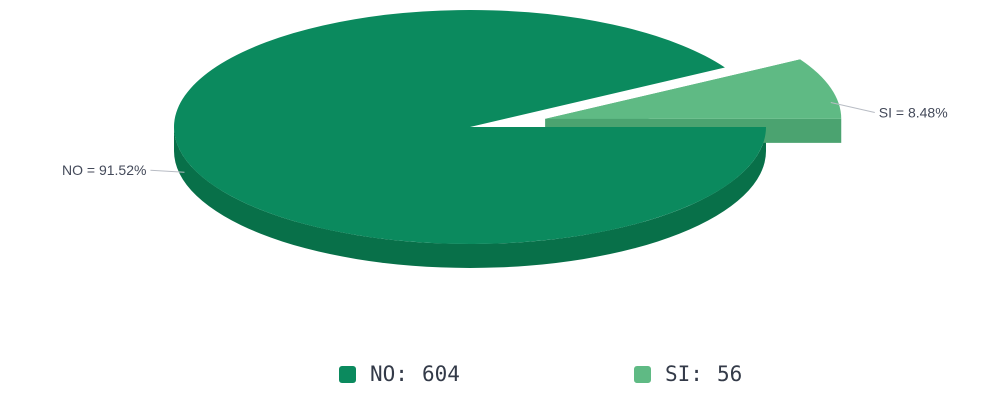 Image resolution: width=988 pixels, height=399 pixels. I want to click on leader-line-no, so click(167, 171).